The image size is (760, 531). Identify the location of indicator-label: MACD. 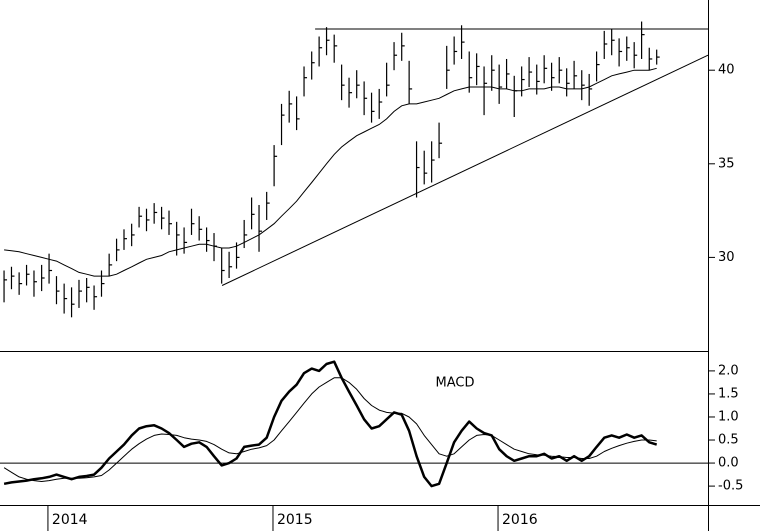
(455, 383).